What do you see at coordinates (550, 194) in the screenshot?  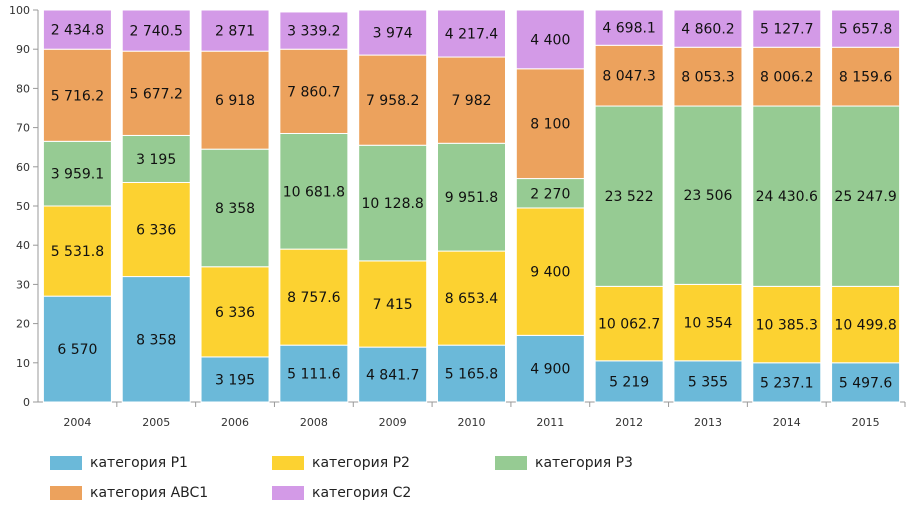 I see `data-label: 2 270` at bounding box center [550, 194].